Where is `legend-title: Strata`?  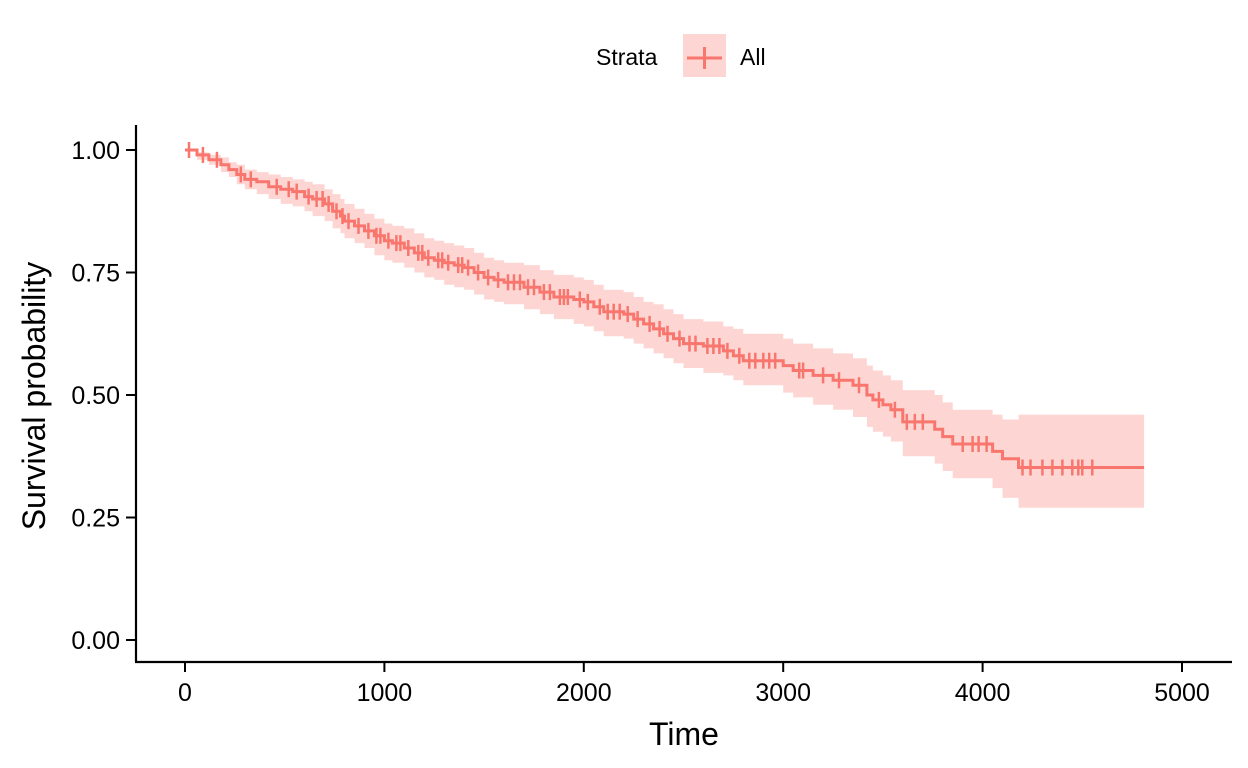 legend-title: Strata is located at coordinates (627, 57).